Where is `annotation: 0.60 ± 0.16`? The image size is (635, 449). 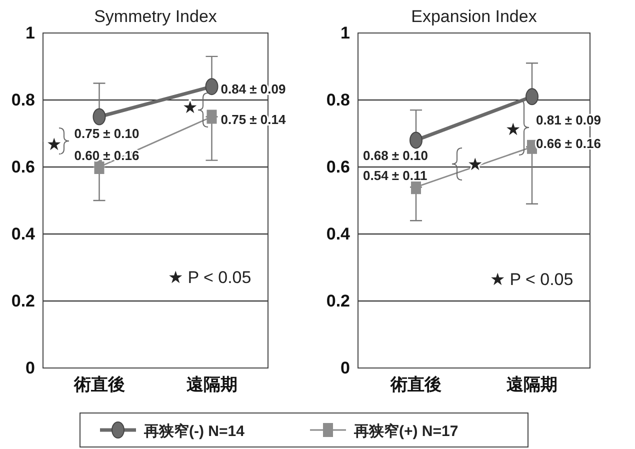
annotation: 0.60 ± 0.16 is located at coordinates (107, 155).